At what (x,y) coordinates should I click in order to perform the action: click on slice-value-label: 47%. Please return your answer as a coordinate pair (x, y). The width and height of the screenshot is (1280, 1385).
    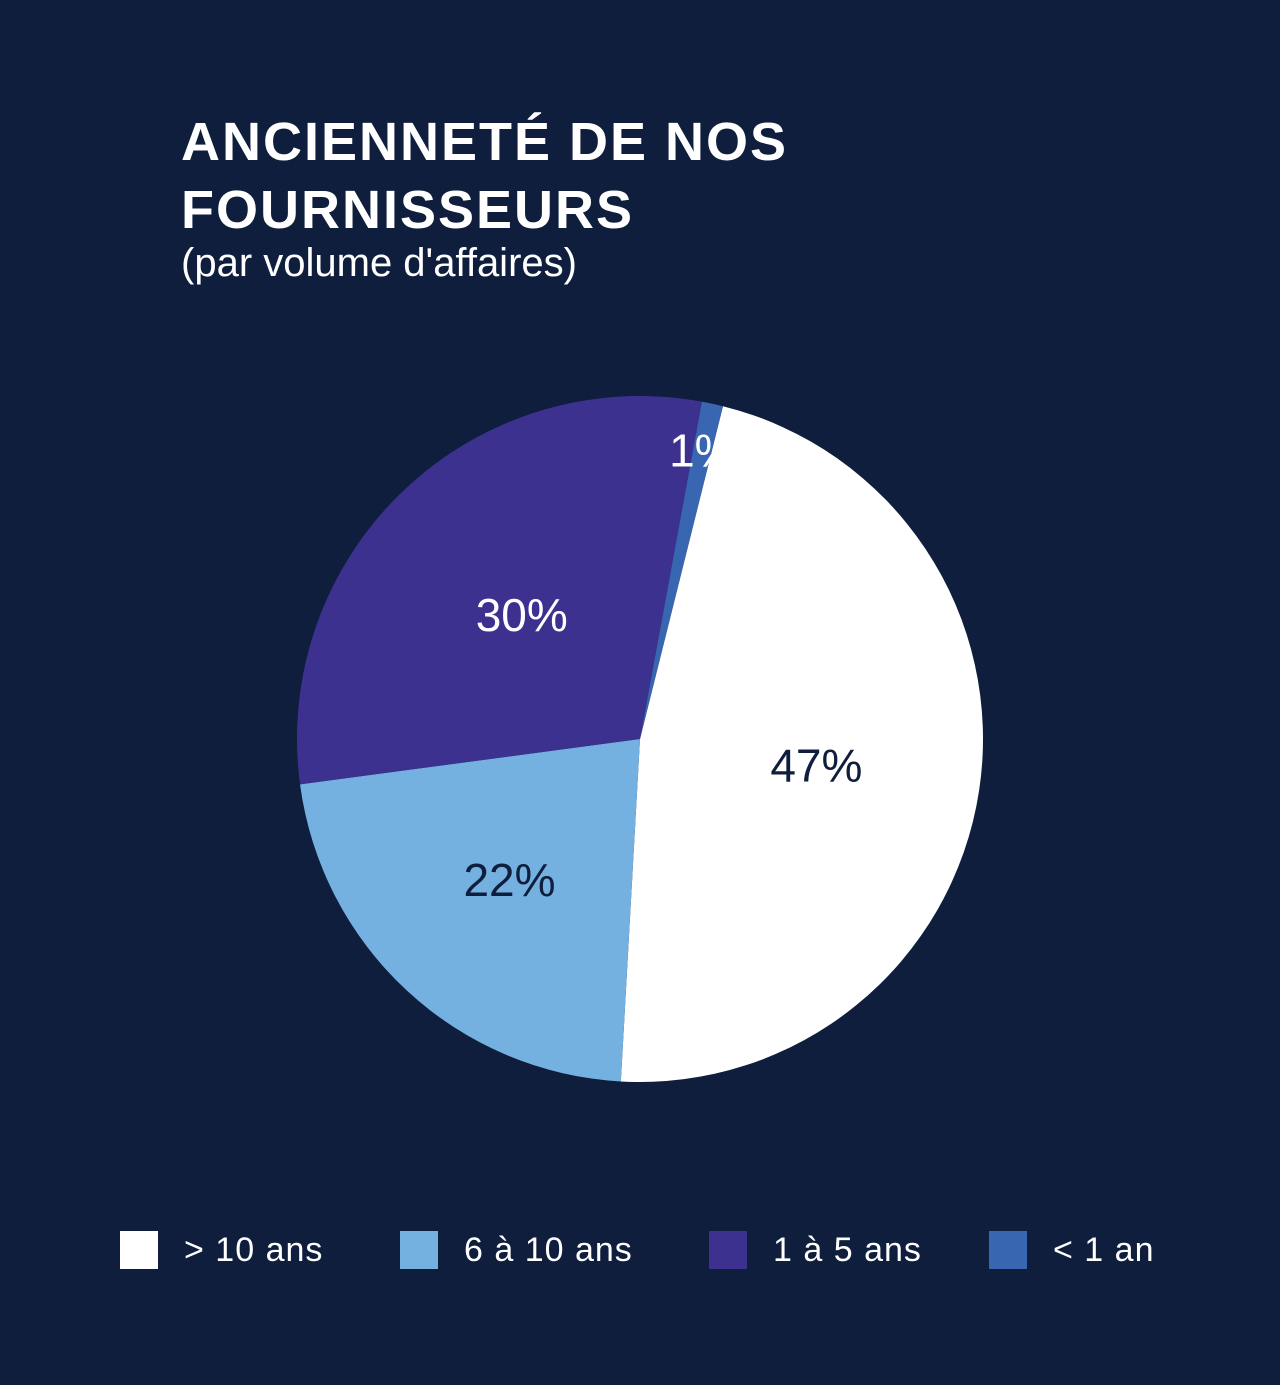
    Looking at the image, I should click on (816, 766).